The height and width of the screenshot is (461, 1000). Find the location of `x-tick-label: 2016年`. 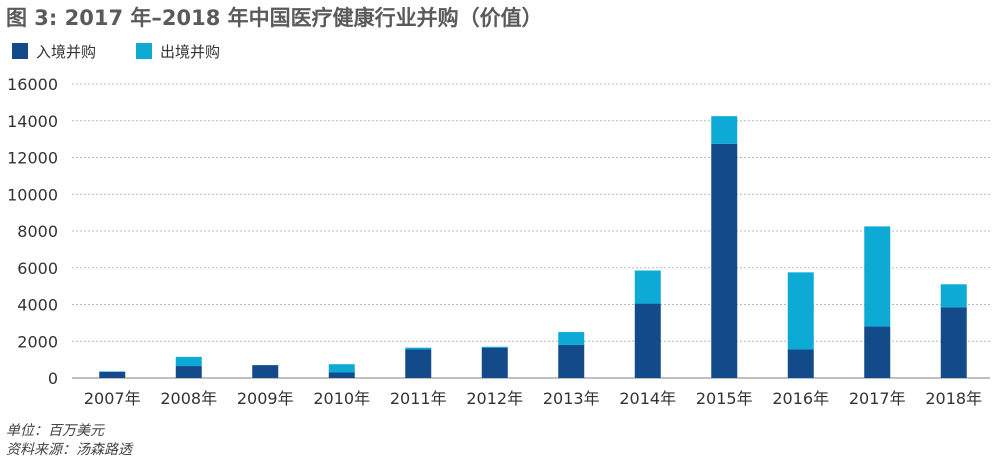

x-tick-label: 2016年 is located at coordinates (800, 398).